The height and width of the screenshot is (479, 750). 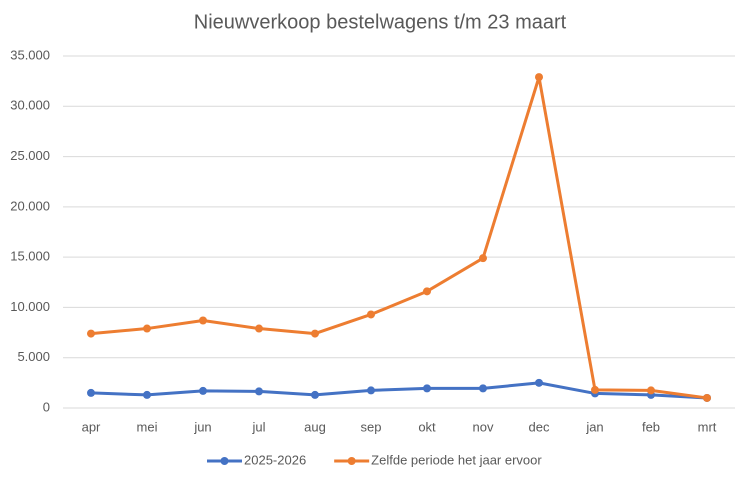 What do you see at coordinates (30, 105) in the screenshot?
I see `y-tick-label: 30.000` at bounding box center [30, 105].